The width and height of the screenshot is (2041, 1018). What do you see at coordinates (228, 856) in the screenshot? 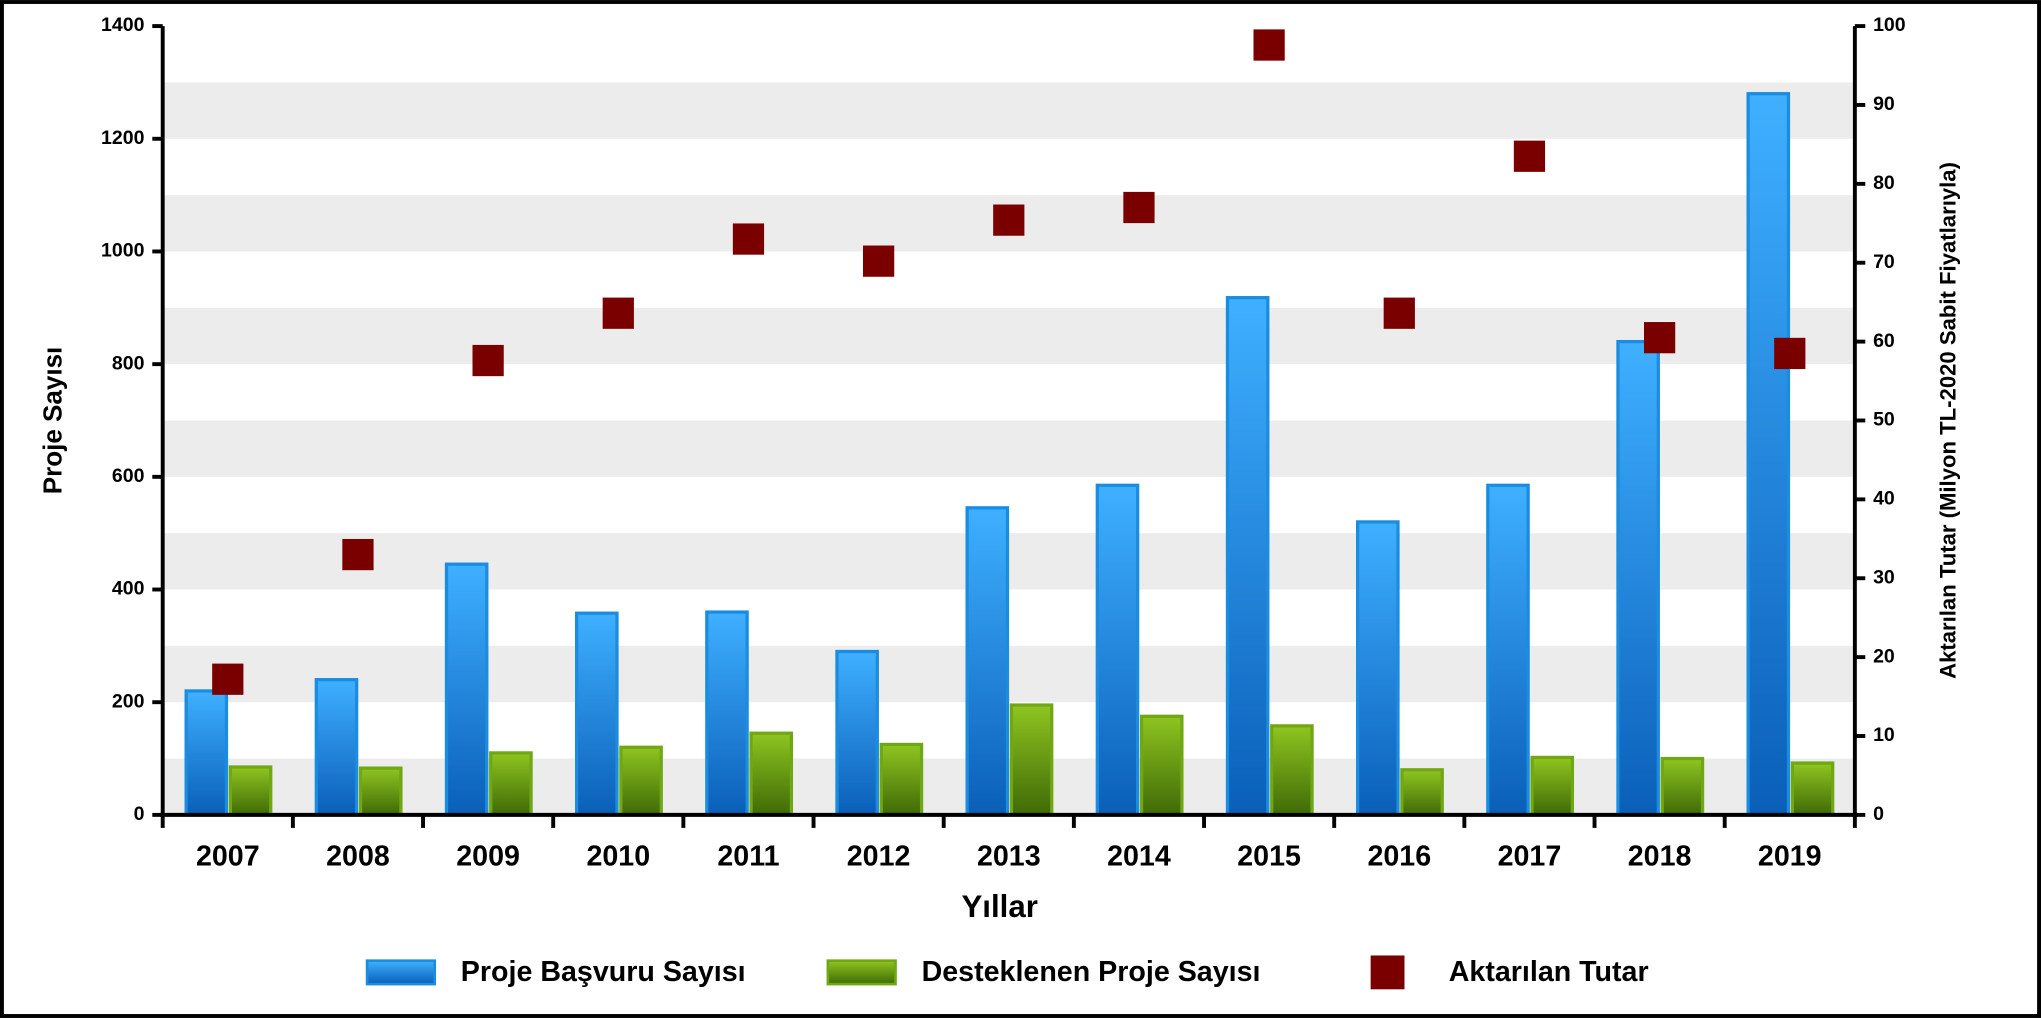
I see `x-tick-label: 2007` at bounding box center [228, 856].